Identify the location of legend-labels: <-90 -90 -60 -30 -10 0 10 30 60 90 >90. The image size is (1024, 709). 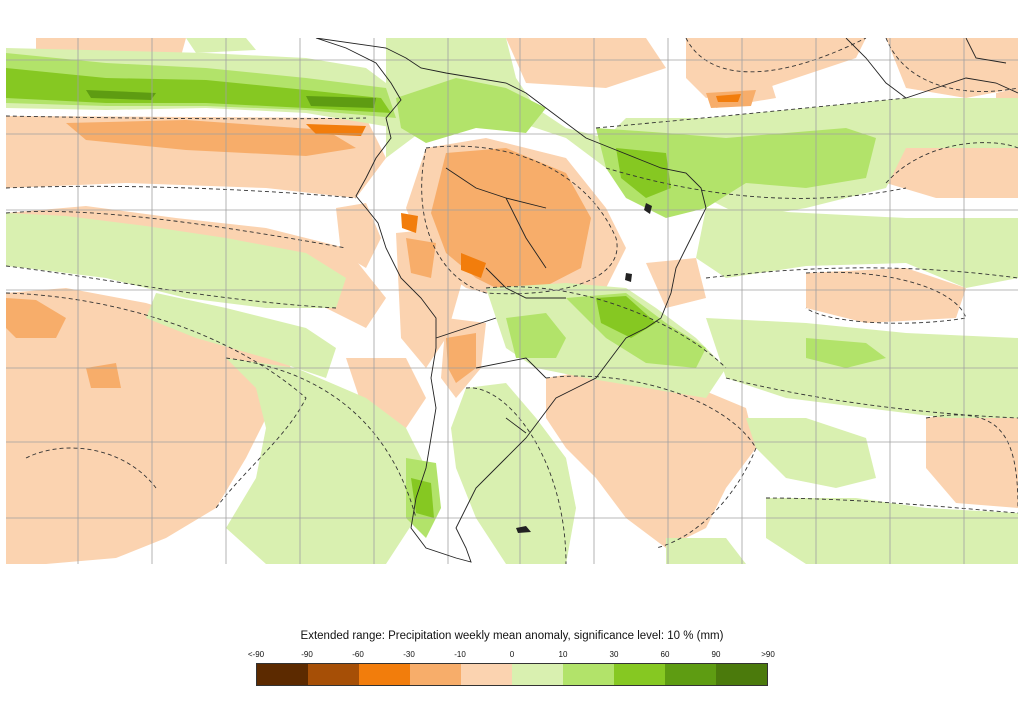
(510, 656).